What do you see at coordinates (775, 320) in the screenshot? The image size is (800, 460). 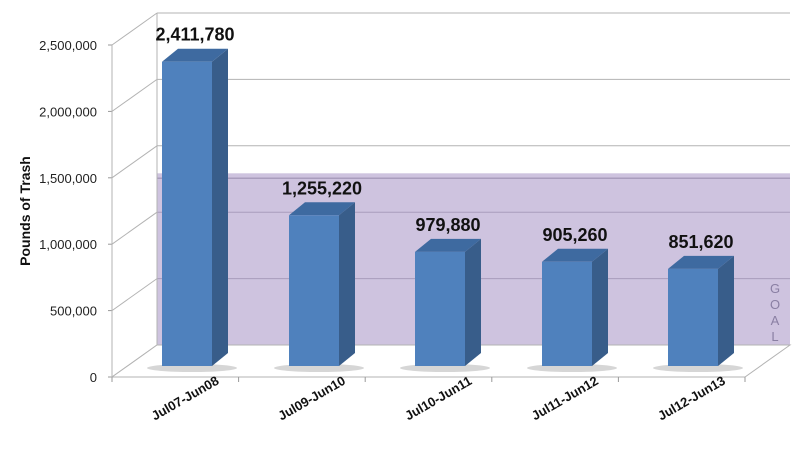 I see `goal-label-letter: A` at bounding box center [775, 320].